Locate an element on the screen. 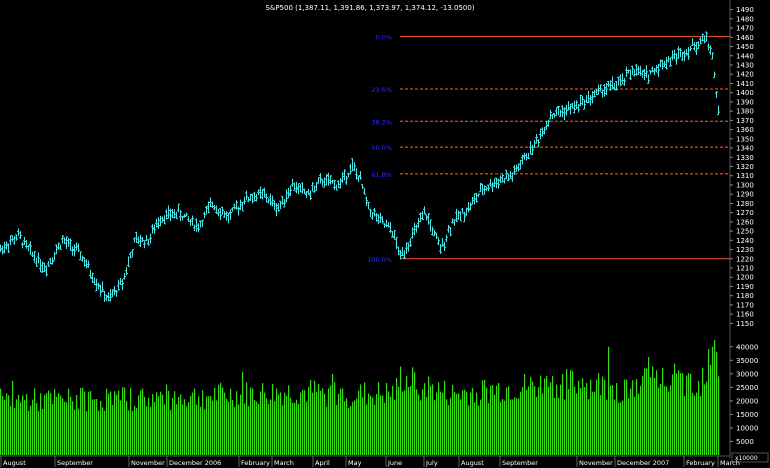 The image size is (770, 468). time-label: August is located at coordinates (14, 463).